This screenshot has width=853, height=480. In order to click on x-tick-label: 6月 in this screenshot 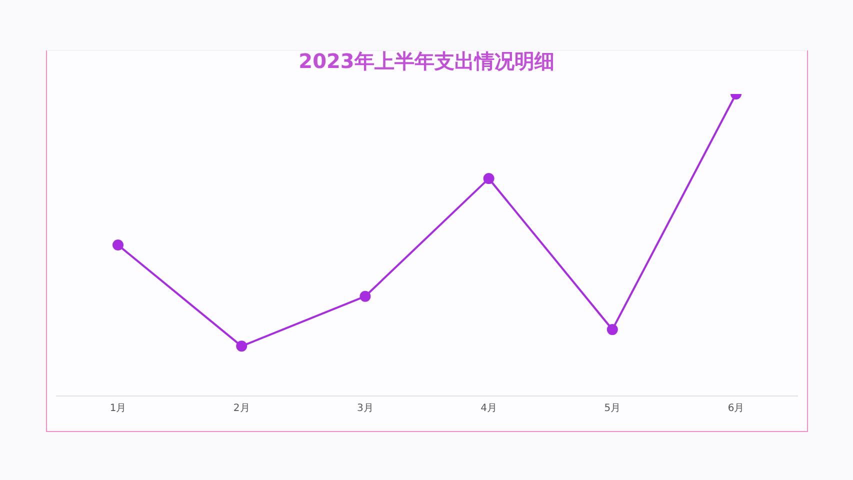, I will do `click(736, 408)`.